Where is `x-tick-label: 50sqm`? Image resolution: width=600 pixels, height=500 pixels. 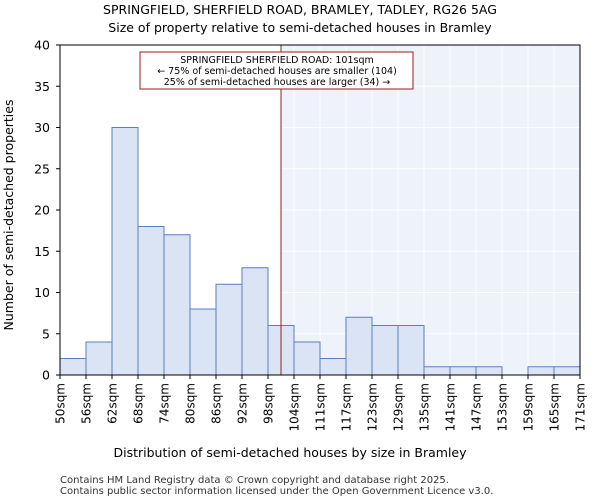 x-tick-label: 50sqm is located at coordinates (61, 403).